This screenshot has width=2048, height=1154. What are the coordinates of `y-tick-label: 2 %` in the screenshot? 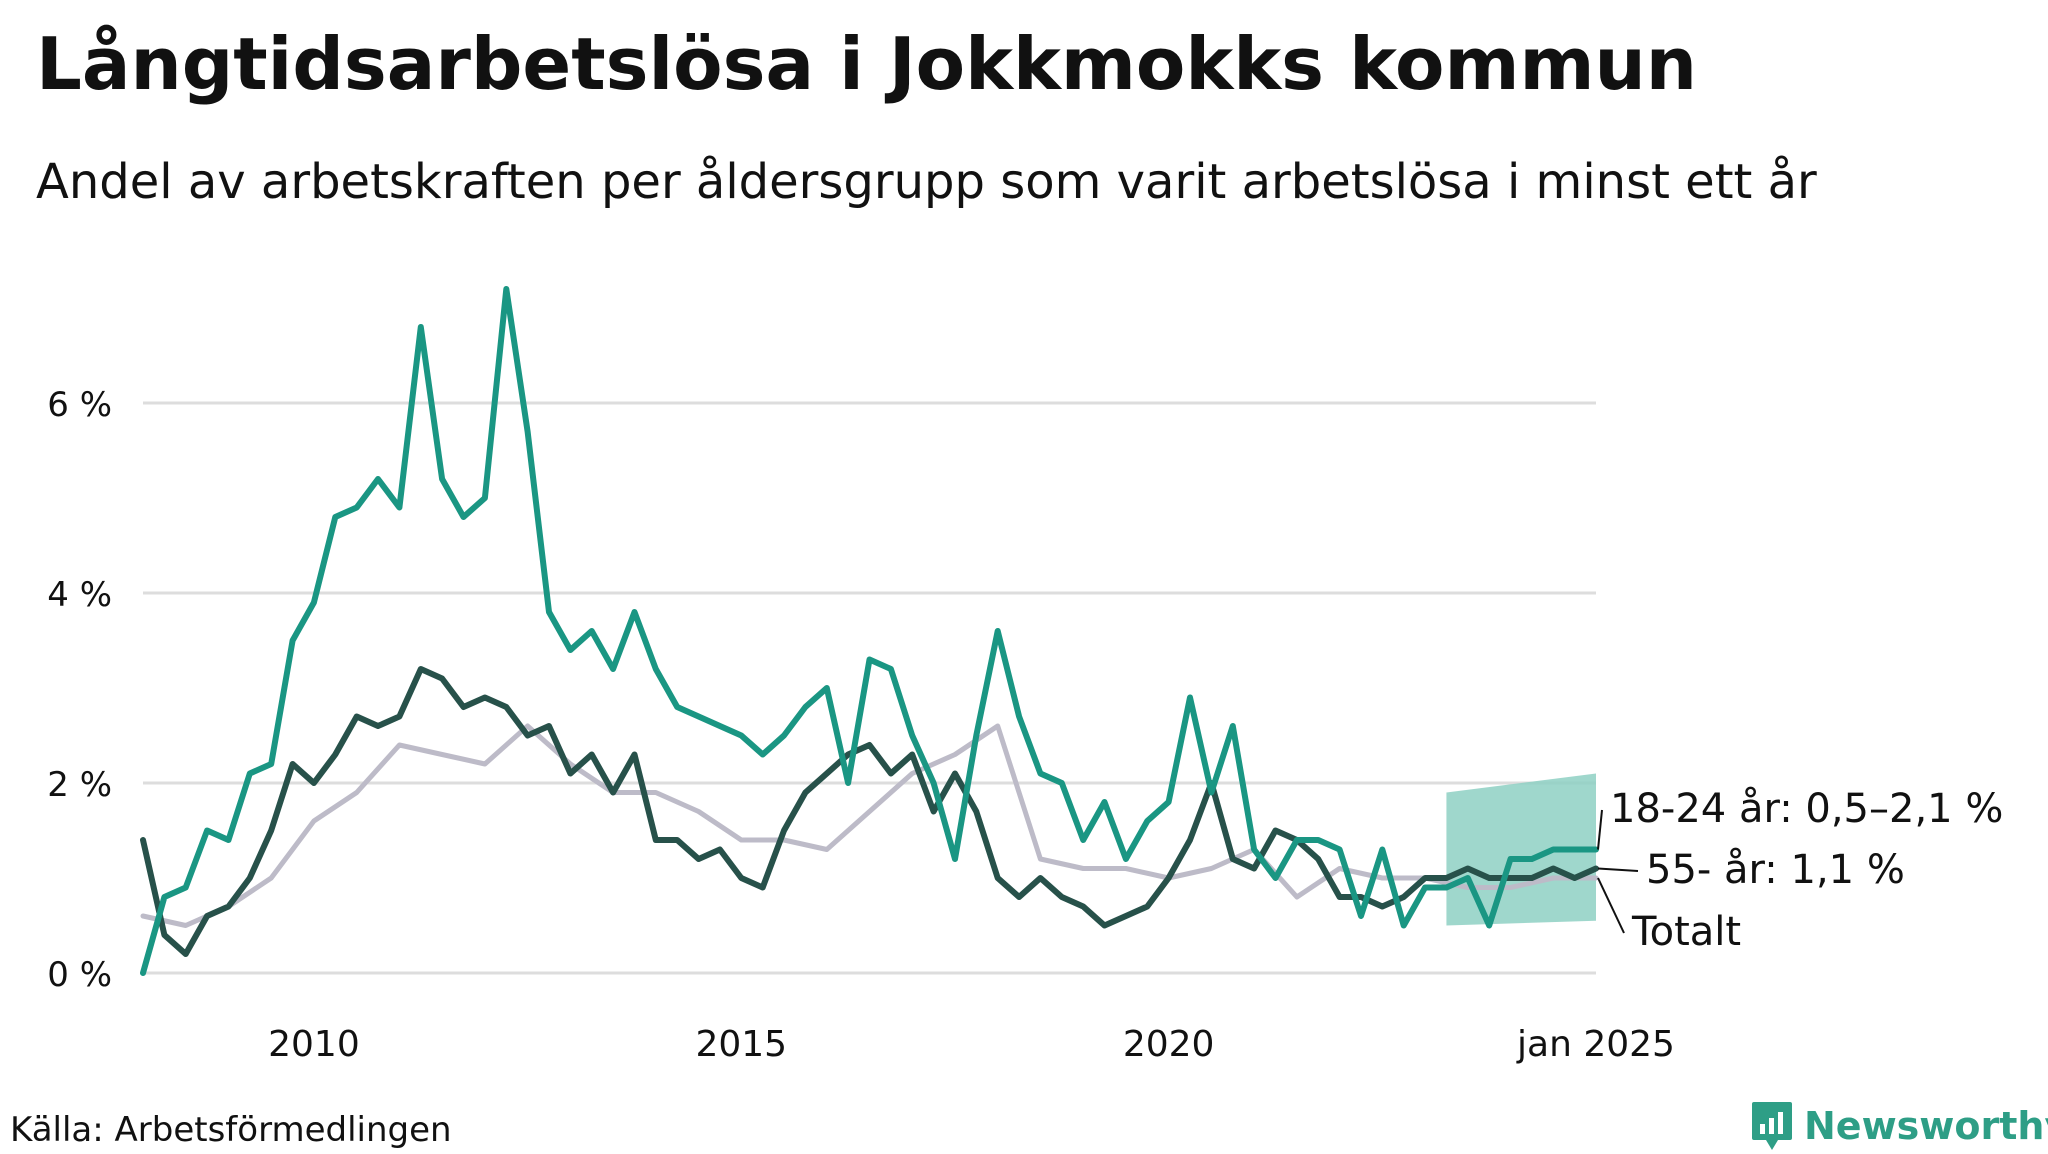 It's located at (79, 785).